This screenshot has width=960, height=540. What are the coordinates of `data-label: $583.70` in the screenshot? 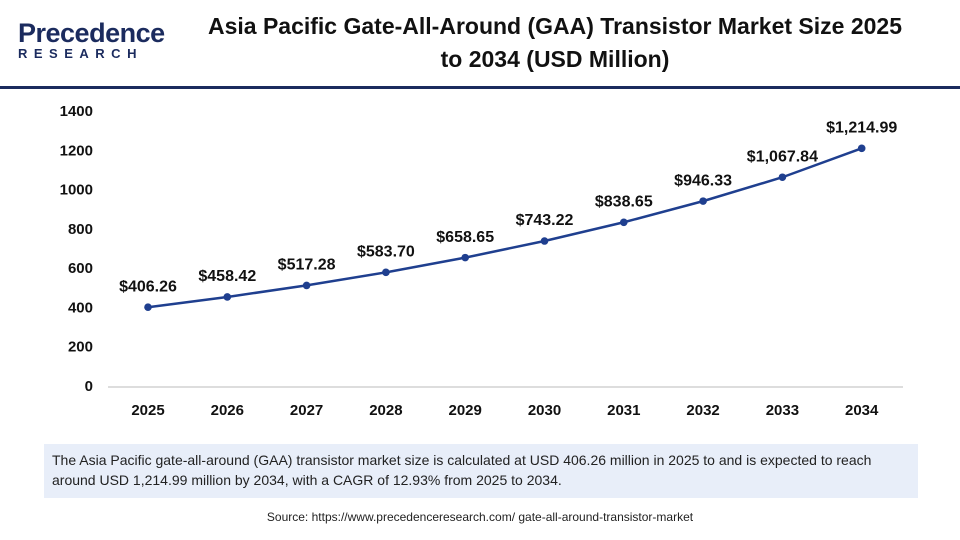 It's located at (386, 252).